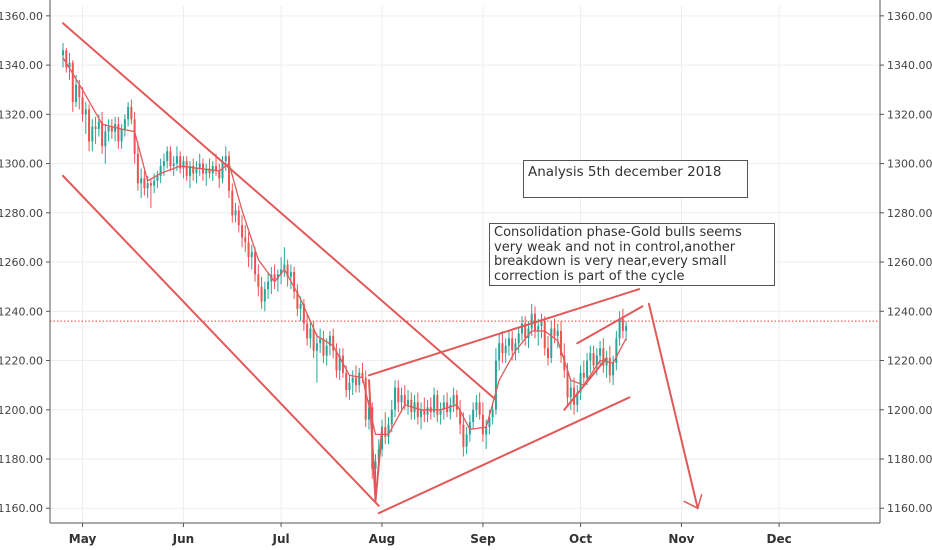 This screenshot has height=550, width=932. What do you see at coordinates (909, 311) in the screenshot?
I see `y-tick-label-right: 1240.00` at bounding box center [909, 311].